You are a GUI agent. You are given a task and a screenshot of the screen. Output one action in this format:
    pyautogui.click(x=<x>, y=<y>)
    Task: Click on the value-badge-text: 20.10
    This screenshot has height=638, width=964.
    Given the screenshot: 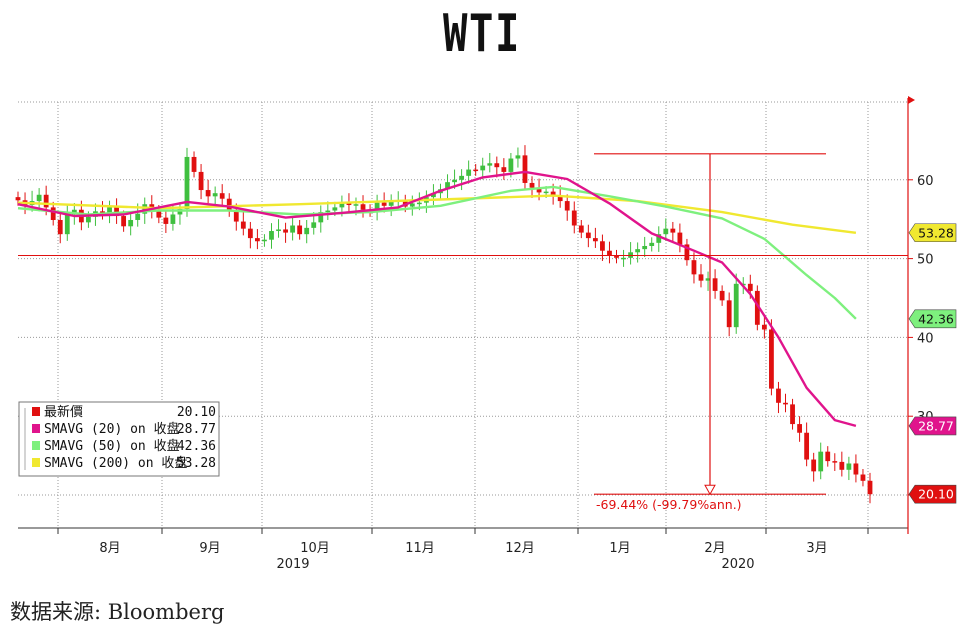 What is the action you would take?
    pyautogui.click(x=936, y=494)
    